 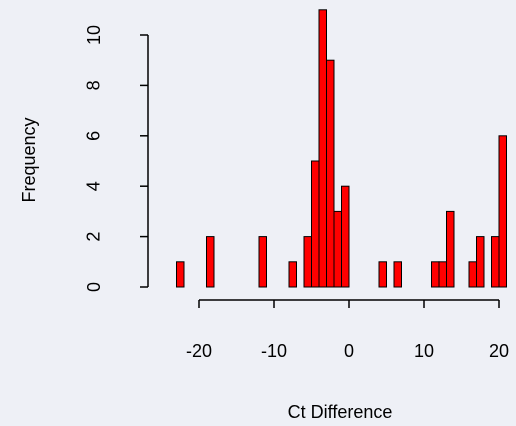 I want to click on x-tick-label: 20, so click(x=499, y=351).